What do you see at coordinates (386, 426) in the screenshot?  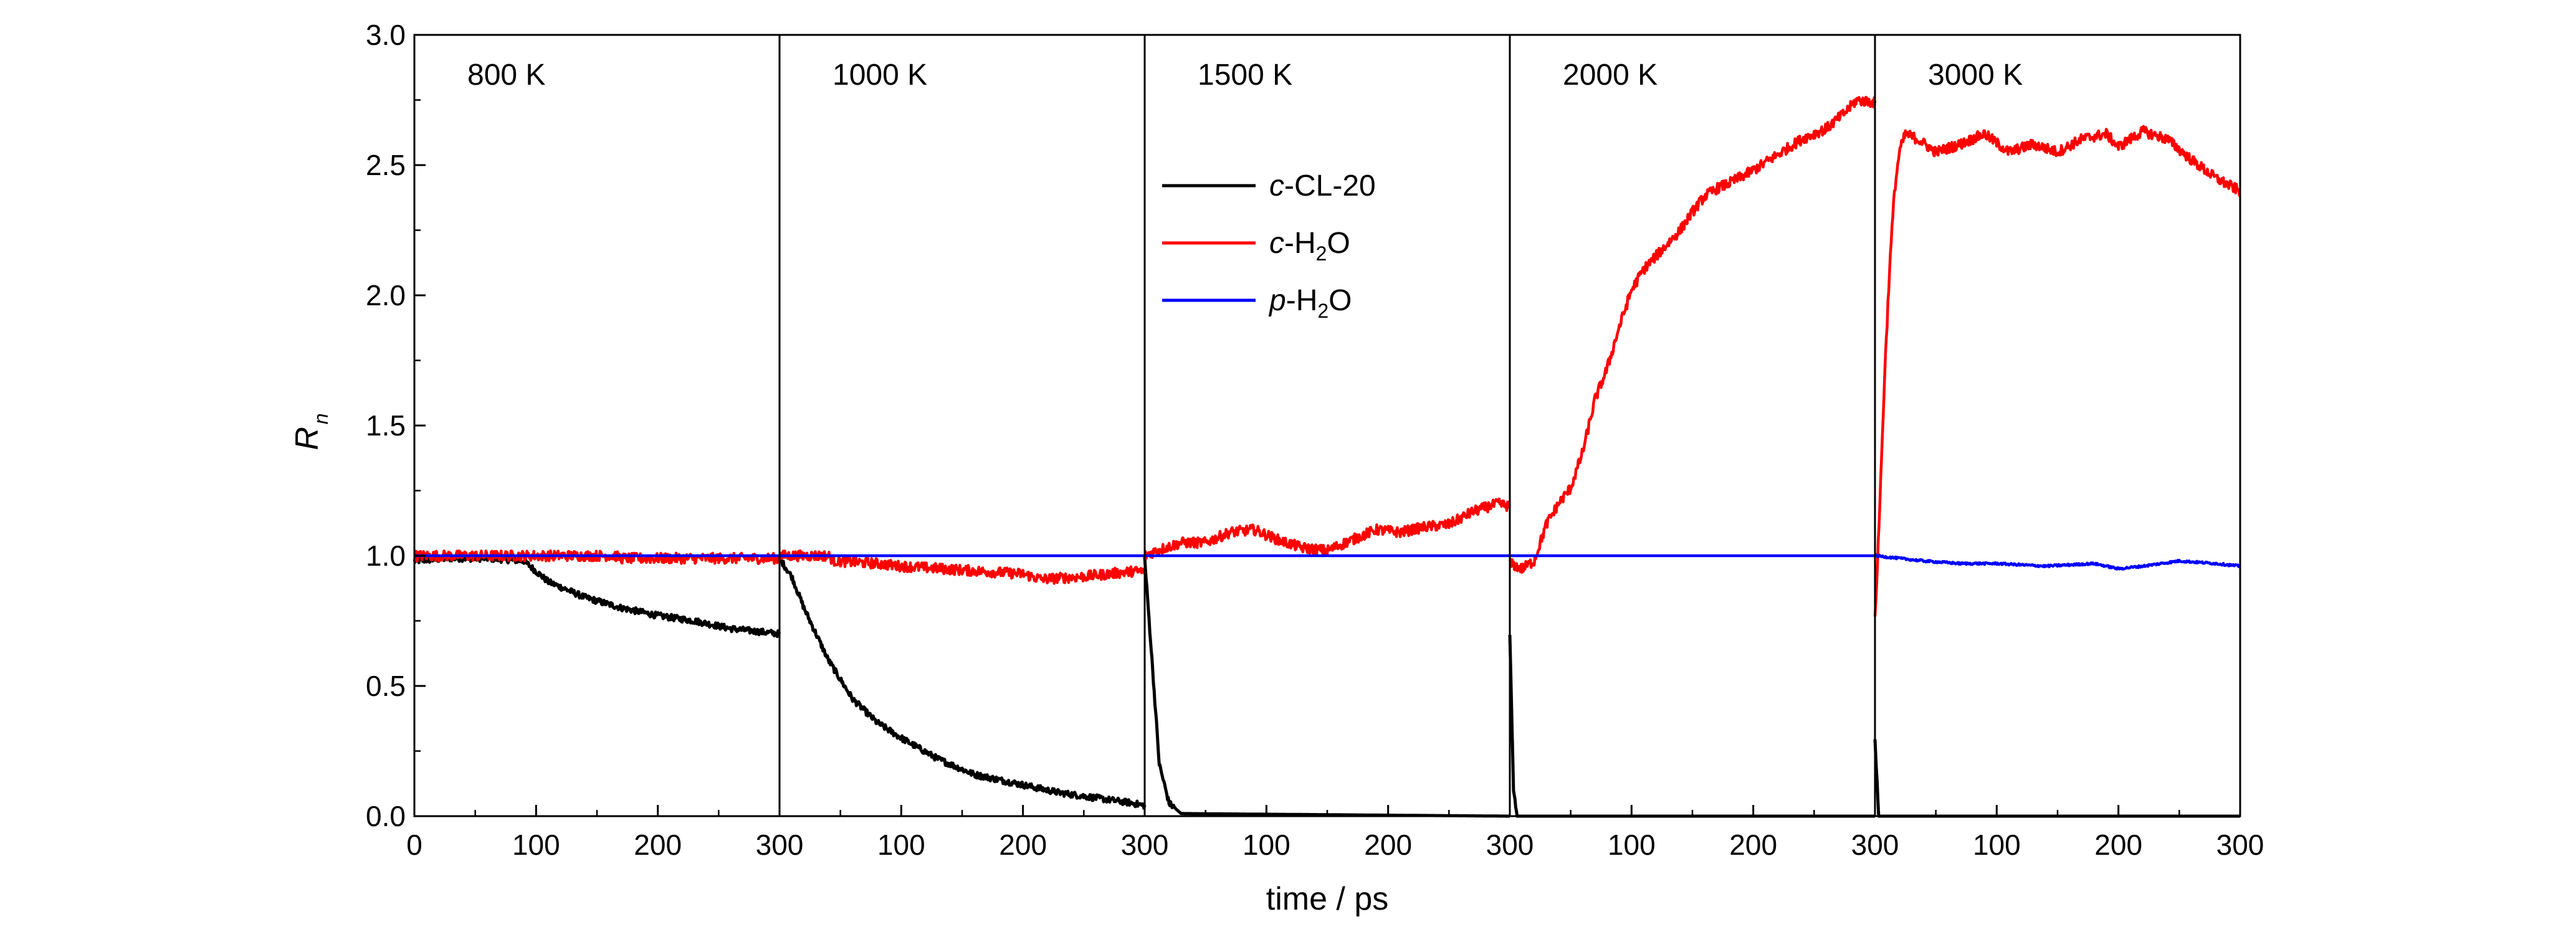 I see `y-tick-label: 1.5` at bounding box center [386, 426].